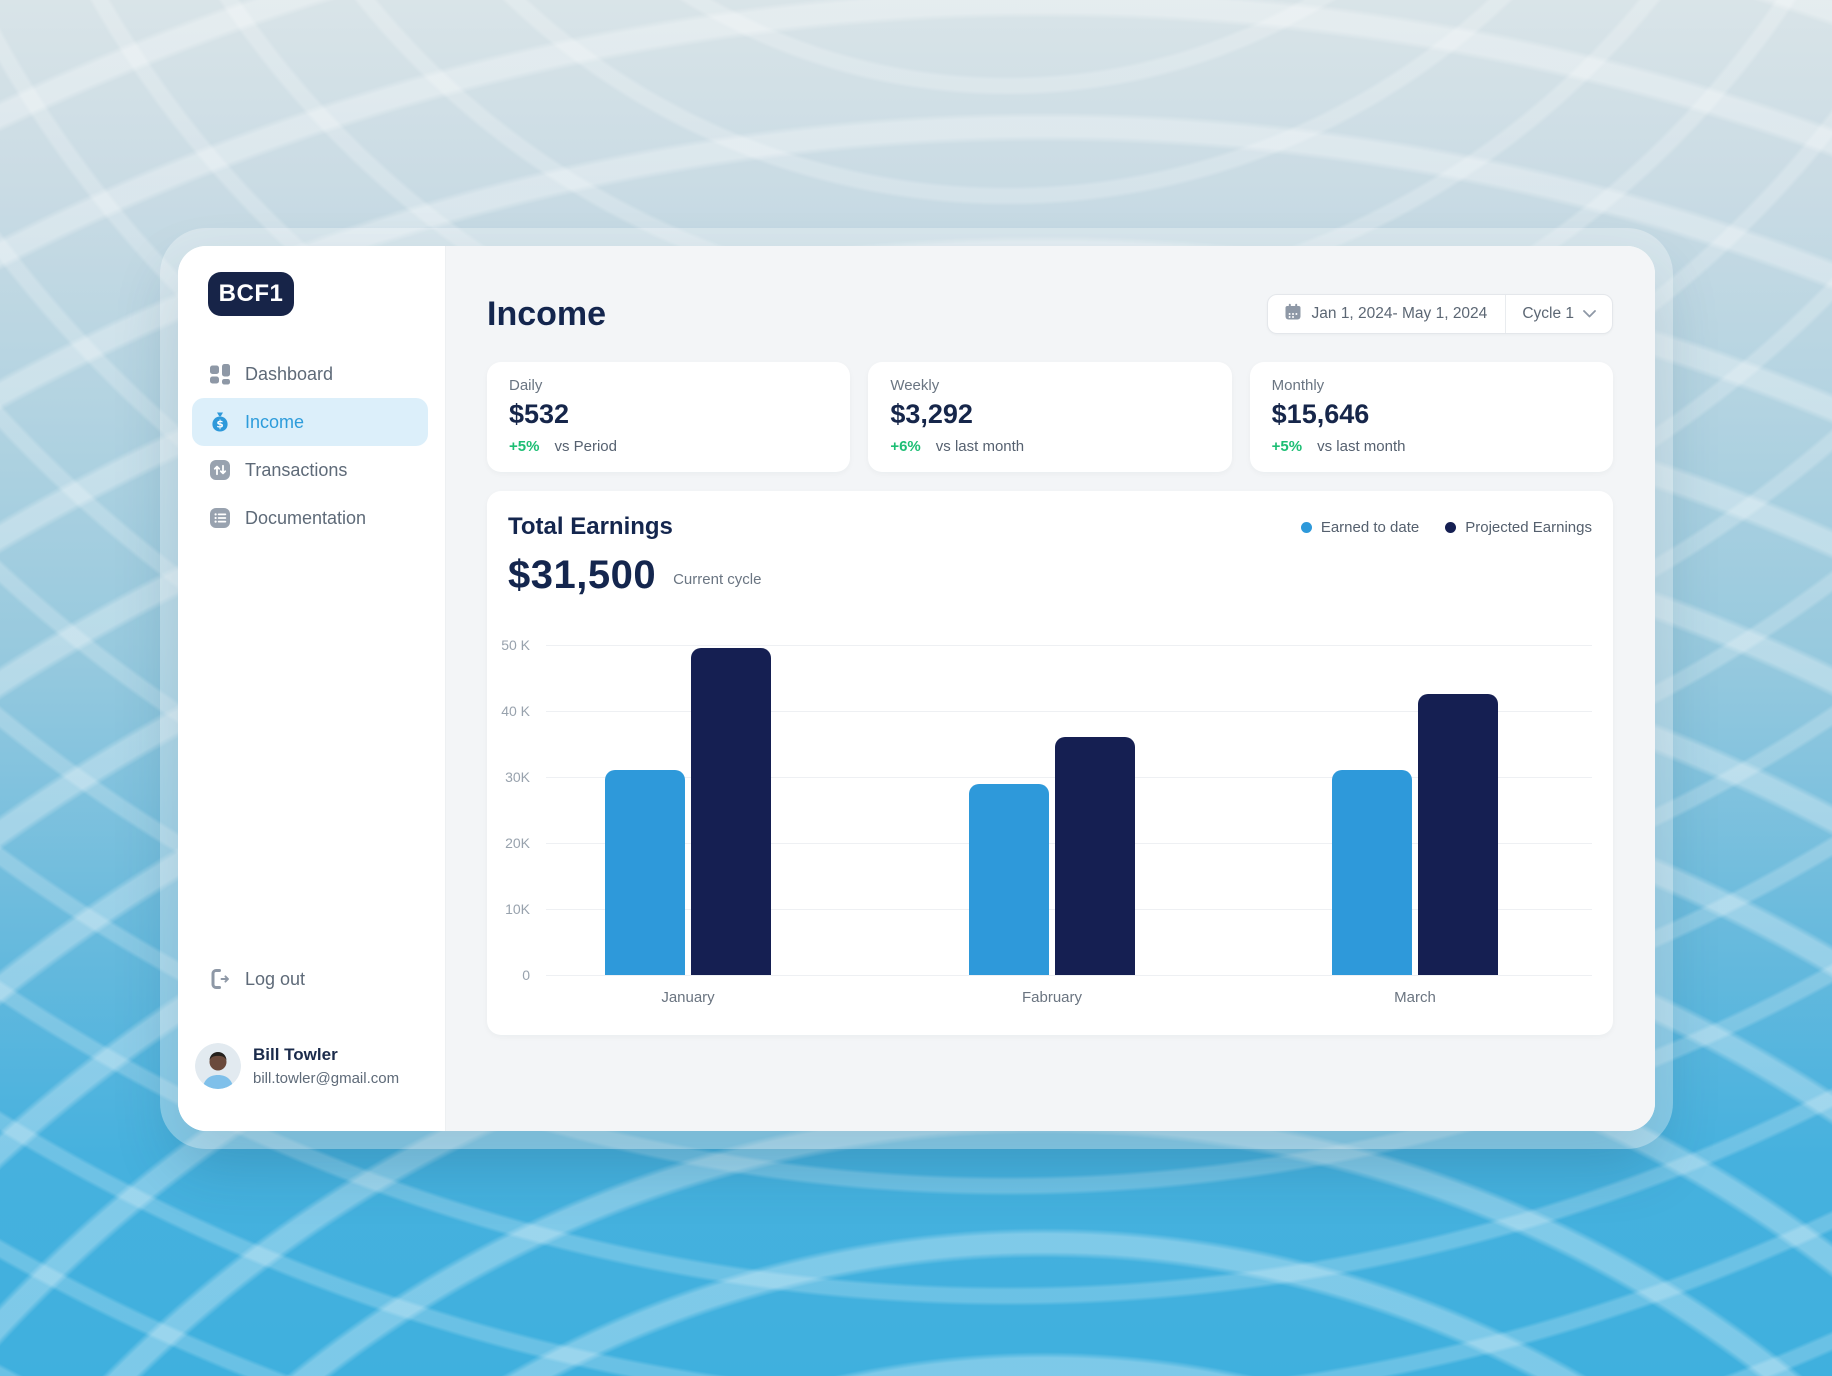 Image resolution: width=1832 pixels, height=1376 pixels. What do you see at coordinates (1049, 446) in the screenshot?
I see `stat-delta-row: +6% vs last month` at bounding box center [1049, 446].